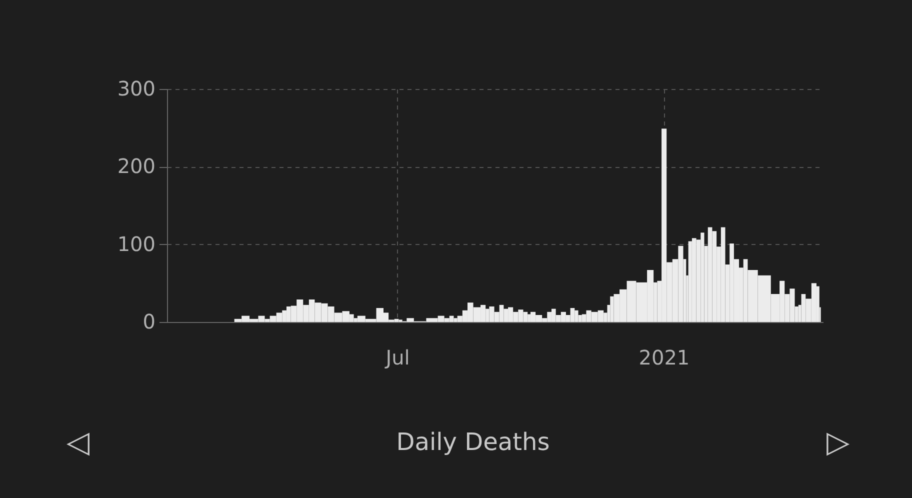 Image resolution: width=912 pixels, height=498 pixels. I want to click on text: Daily Deaths, so click(473, 442).